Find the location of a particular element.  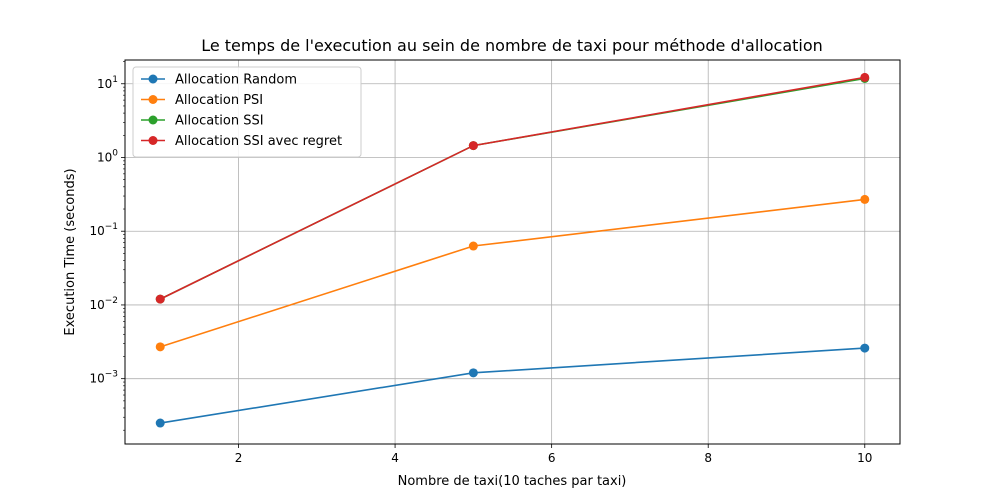

y-tick-label: 10¹ is located at coordinates (107, 83).